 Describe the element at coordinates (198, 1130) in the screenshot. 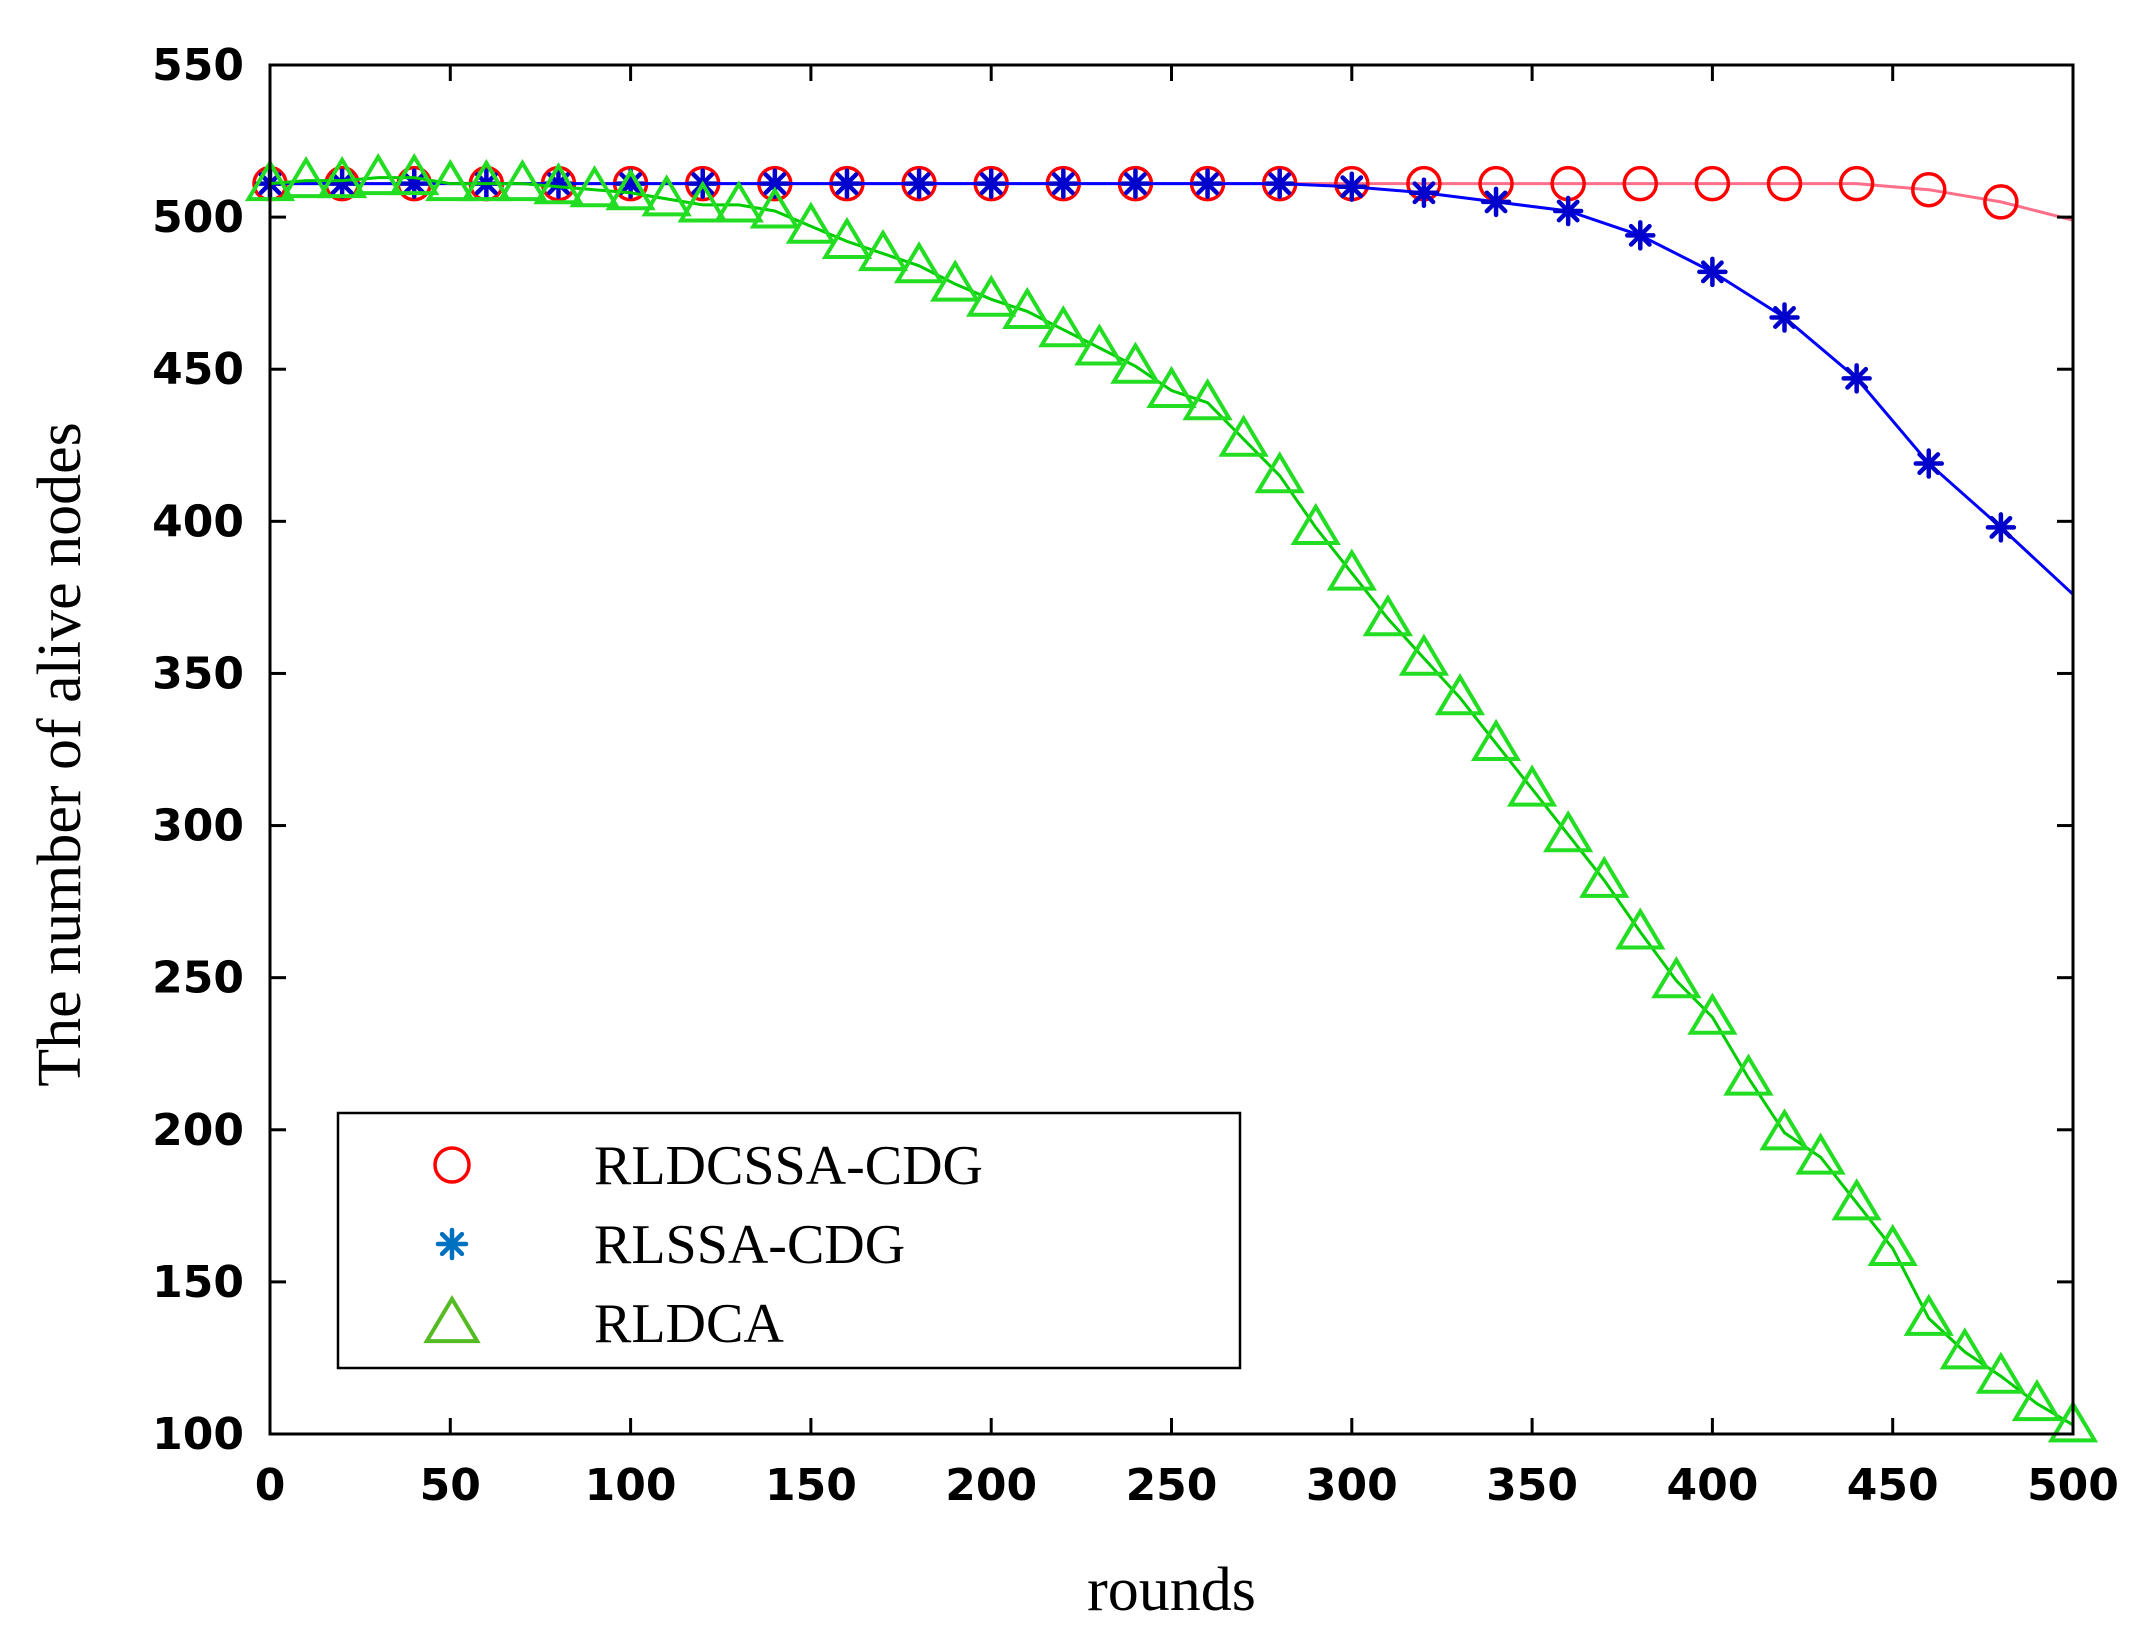

I see `y-tick-label: 200` at that location.